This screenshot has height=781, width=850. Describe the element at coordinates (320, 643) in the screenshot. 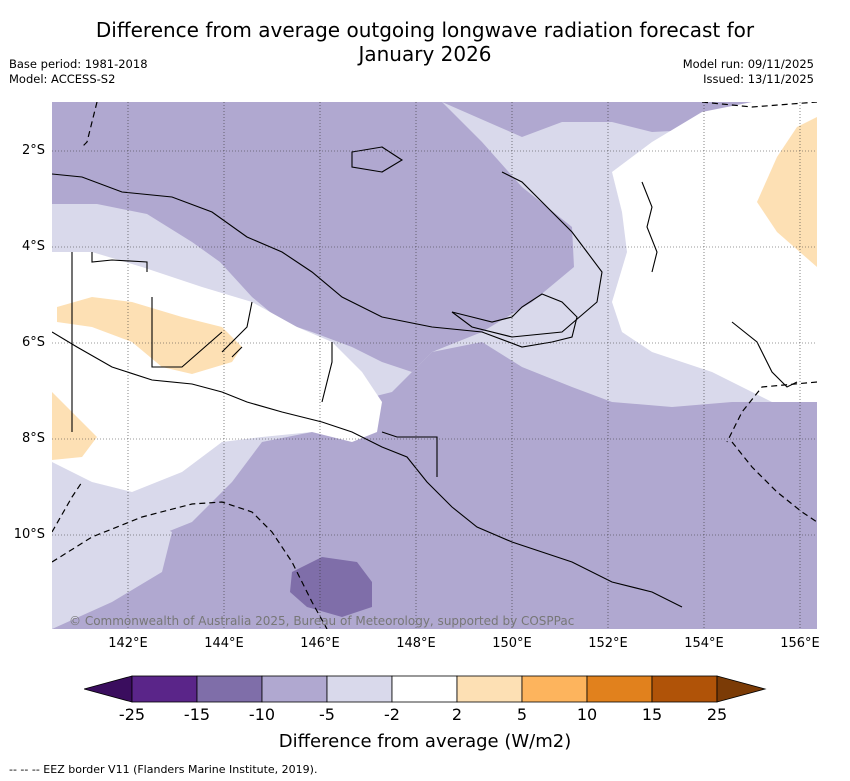

I see `longitude-label: 146°E` at that location.